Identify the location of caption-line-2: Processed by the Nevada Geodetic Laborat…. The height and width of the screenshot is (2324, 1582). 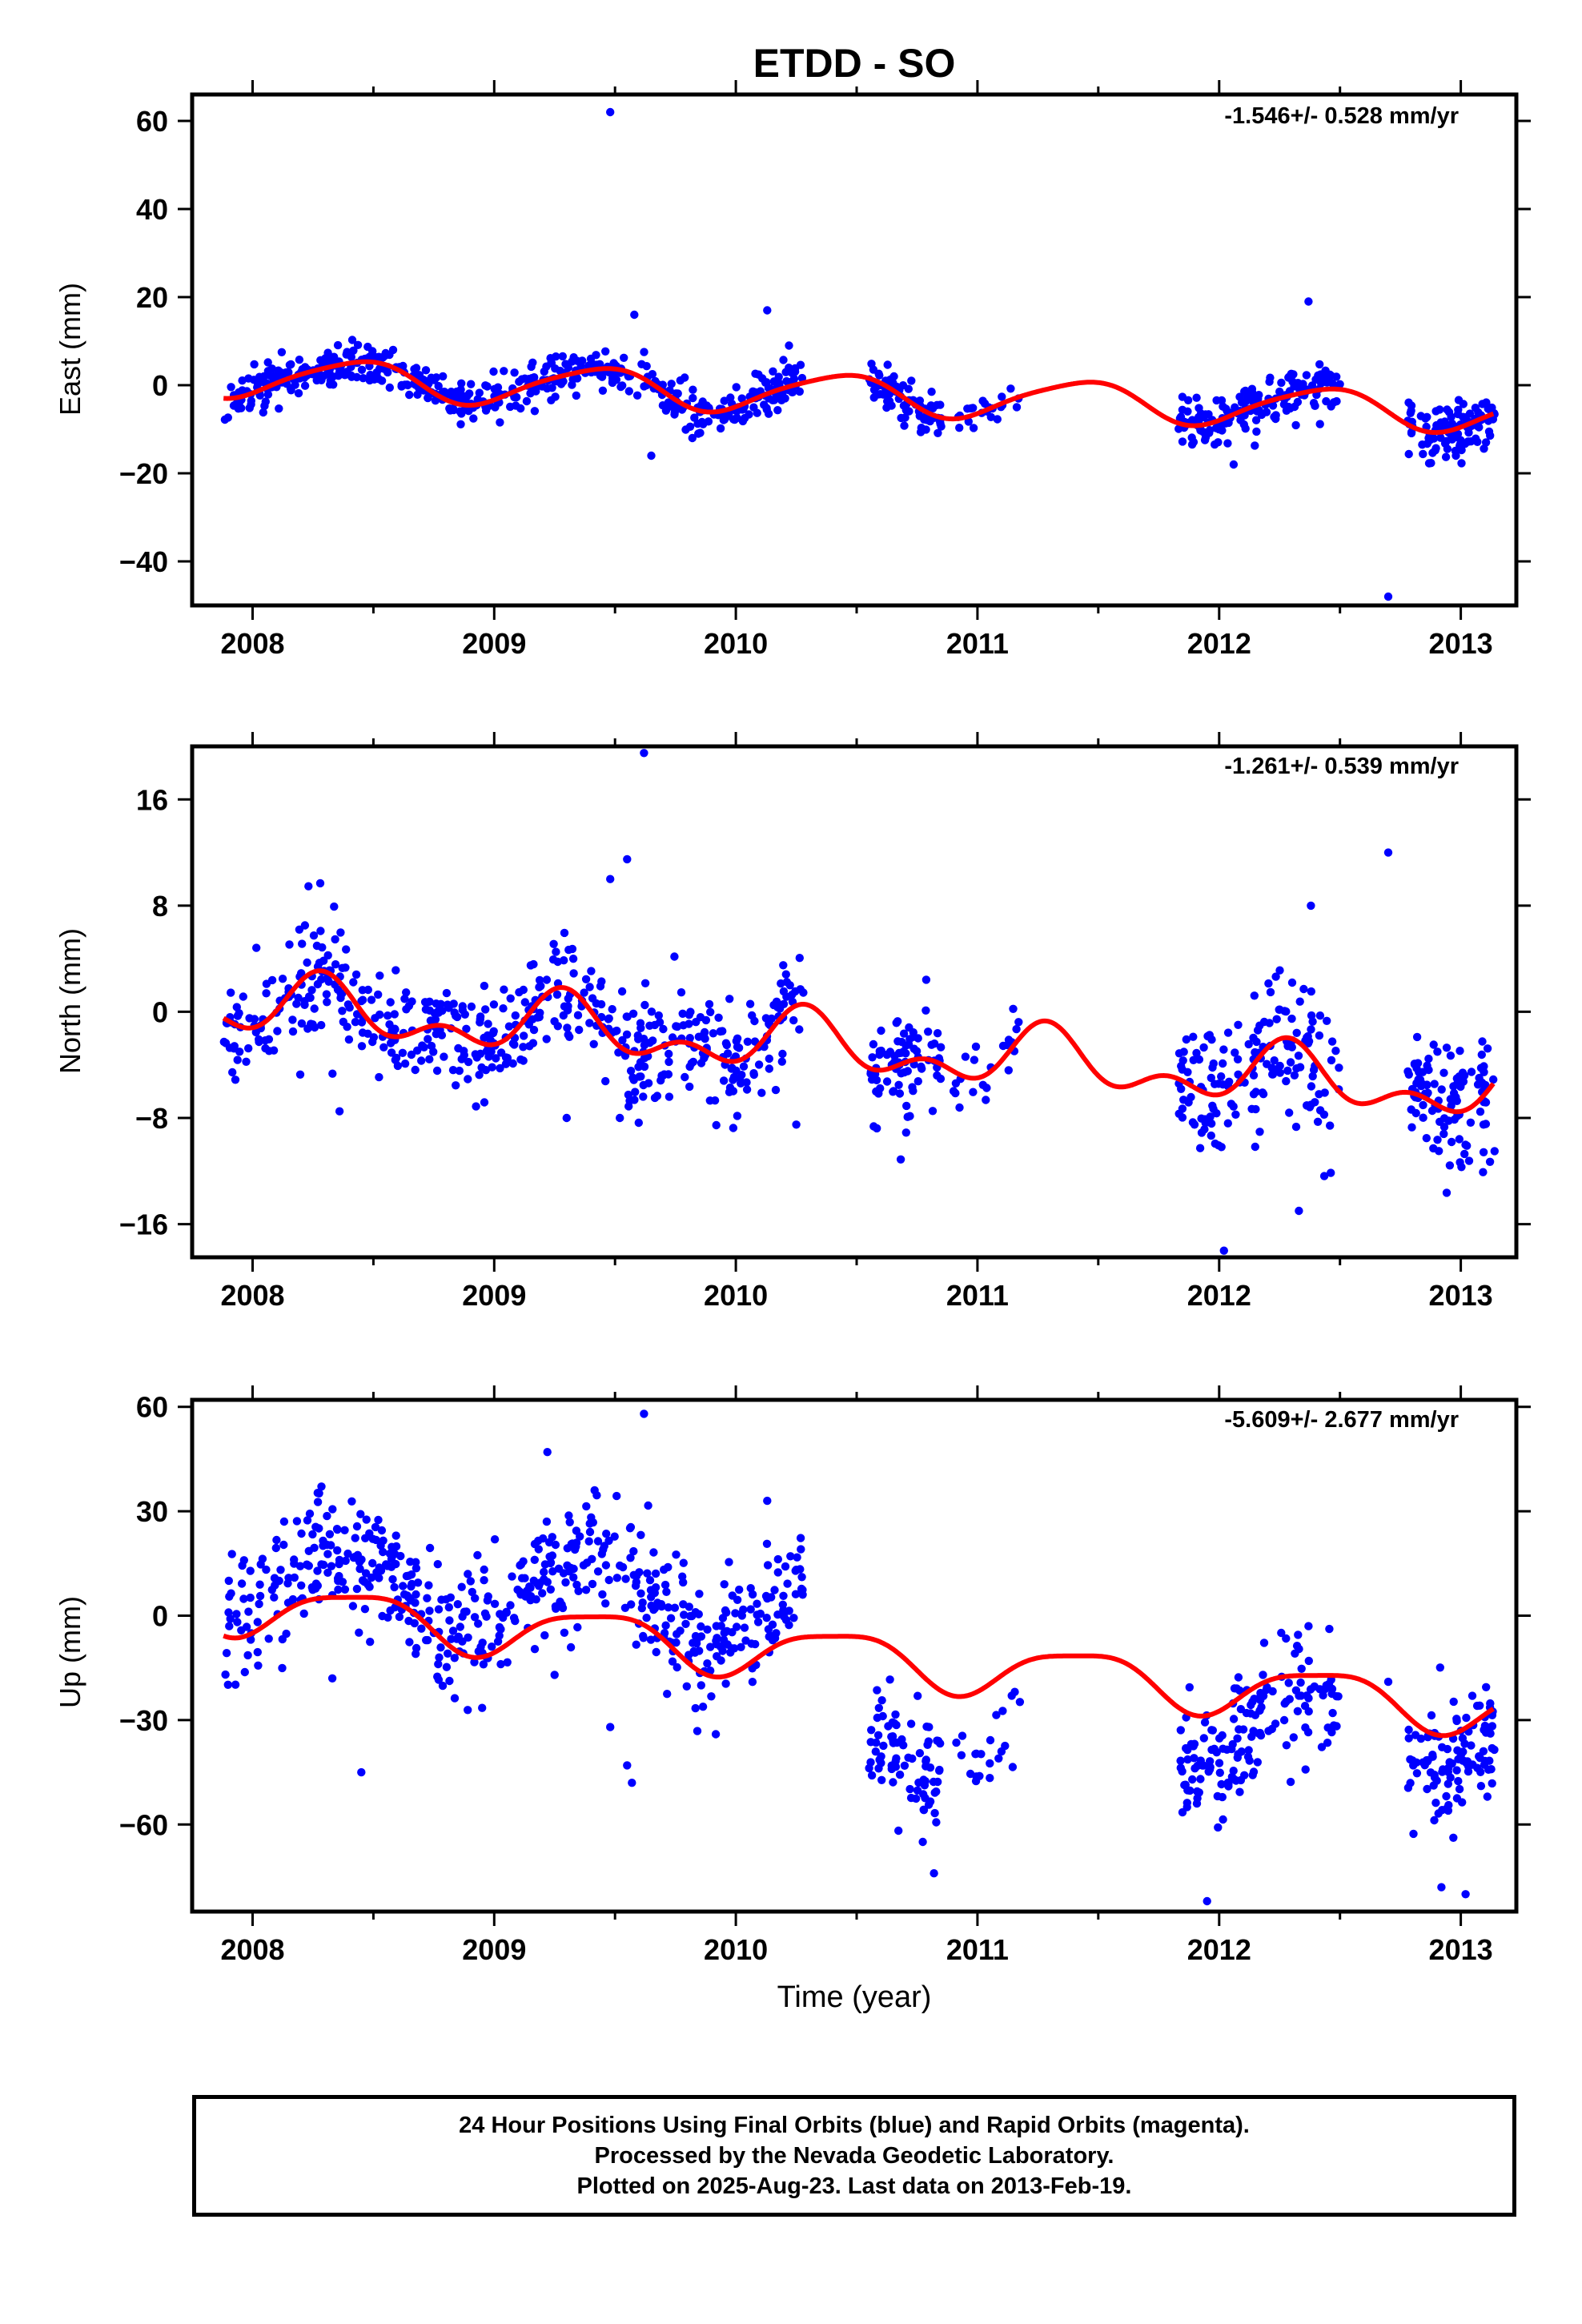
(854, 2156).